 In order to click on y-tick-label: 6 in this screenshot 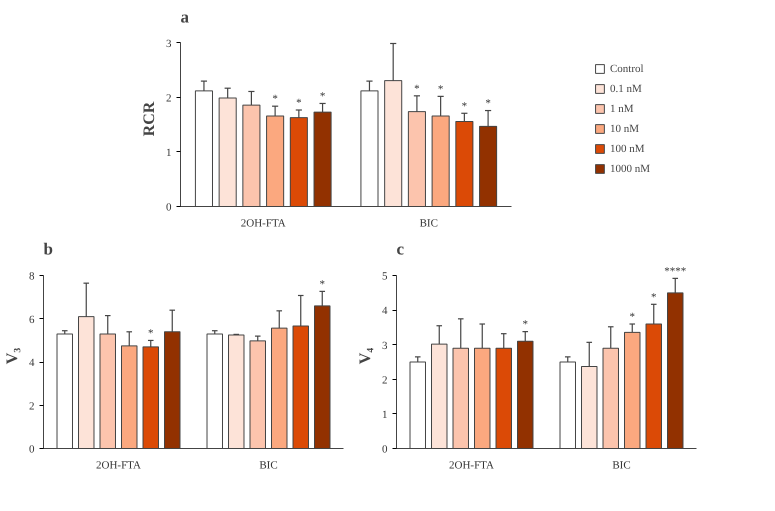, I will do `click(32, 320)`.